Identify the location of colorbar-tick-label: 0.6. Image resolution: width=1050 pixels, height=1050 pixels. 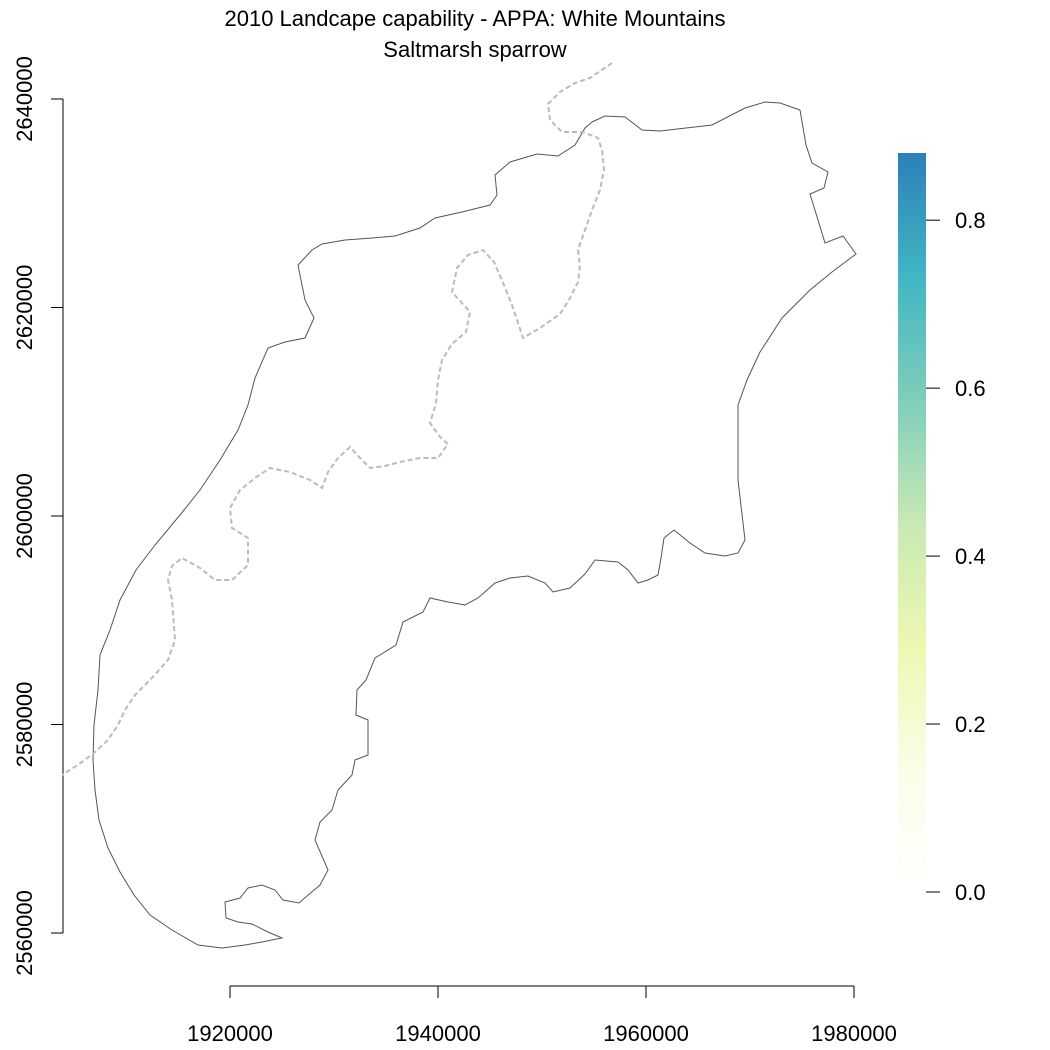
(970, 388).